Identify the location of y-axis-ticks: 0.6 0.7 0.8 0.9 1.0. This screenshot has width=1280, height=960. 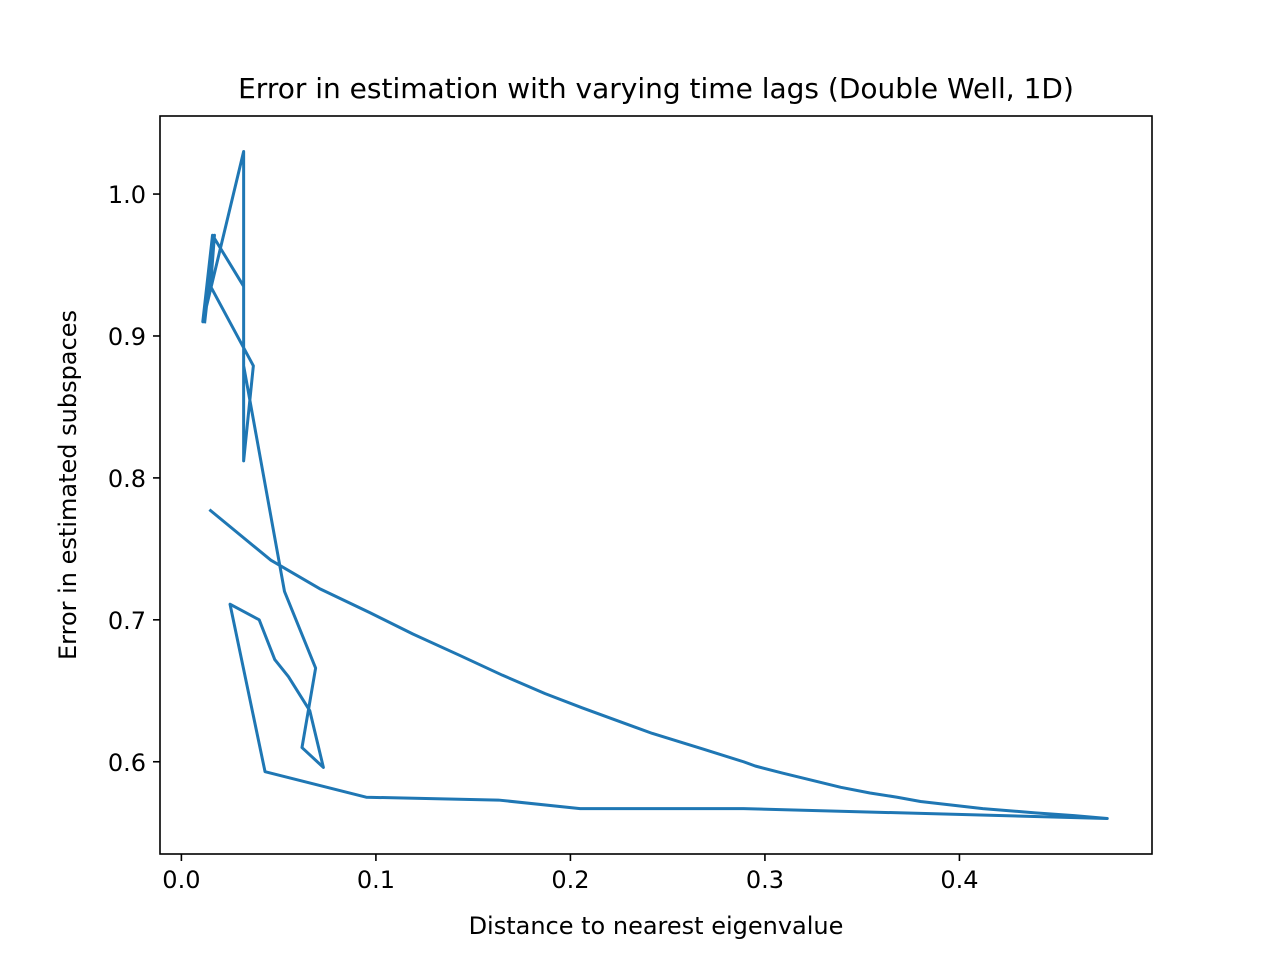
(134, 479).